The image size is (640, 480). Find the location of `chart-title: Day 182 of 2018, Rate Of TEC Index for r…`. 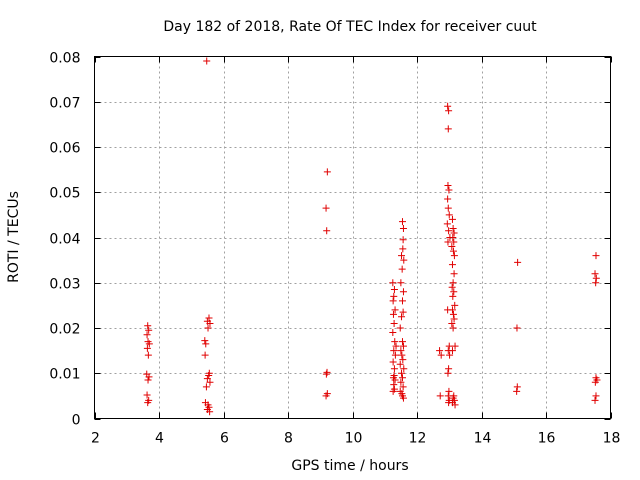

chart-title: Day 182 of 2018, Rate Of TEC Index for r… is located at coordinates (350, 27).